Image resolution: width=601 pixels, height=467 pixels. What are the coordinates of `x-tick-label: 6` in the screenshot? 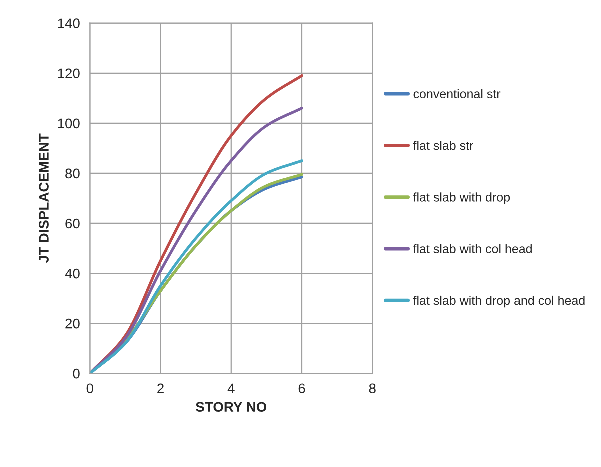 It's located at (302, 389).